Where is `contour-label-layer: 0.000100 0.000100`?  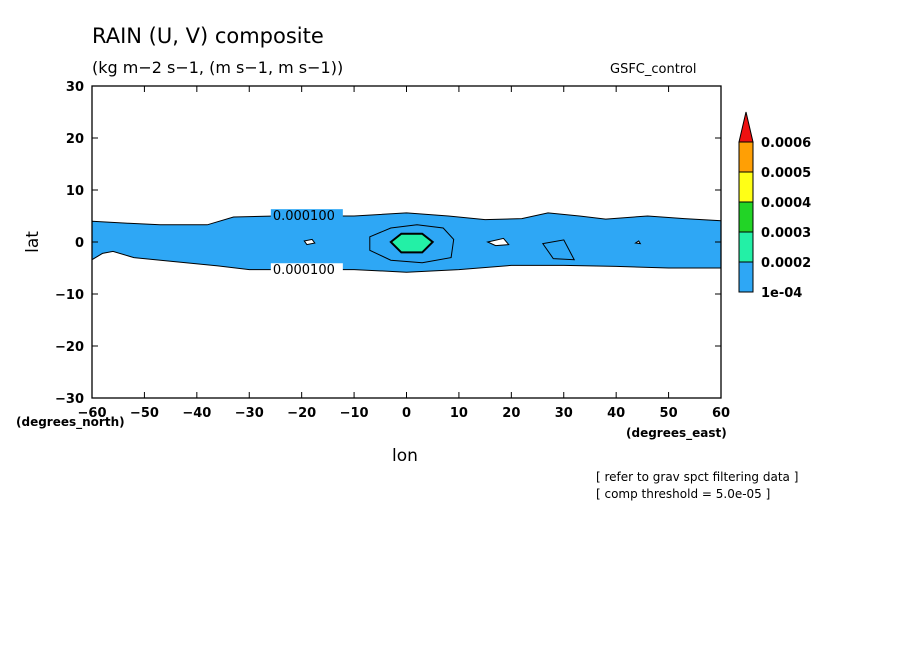 contour-label-layer: 0.000100 0.000100 is located at coordinates (306, 243).